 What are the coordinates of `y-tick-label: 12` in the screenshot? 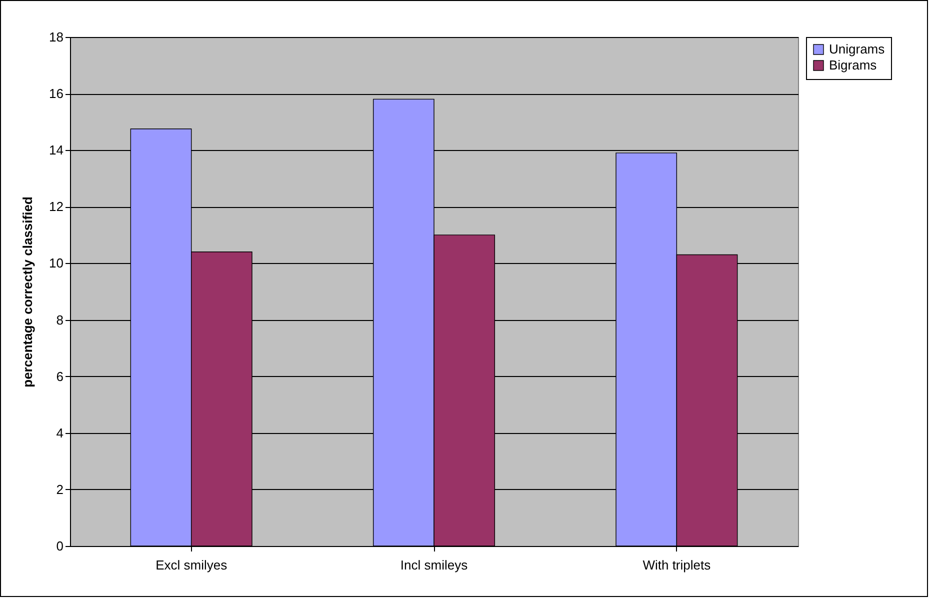 It's located at (56, 206).